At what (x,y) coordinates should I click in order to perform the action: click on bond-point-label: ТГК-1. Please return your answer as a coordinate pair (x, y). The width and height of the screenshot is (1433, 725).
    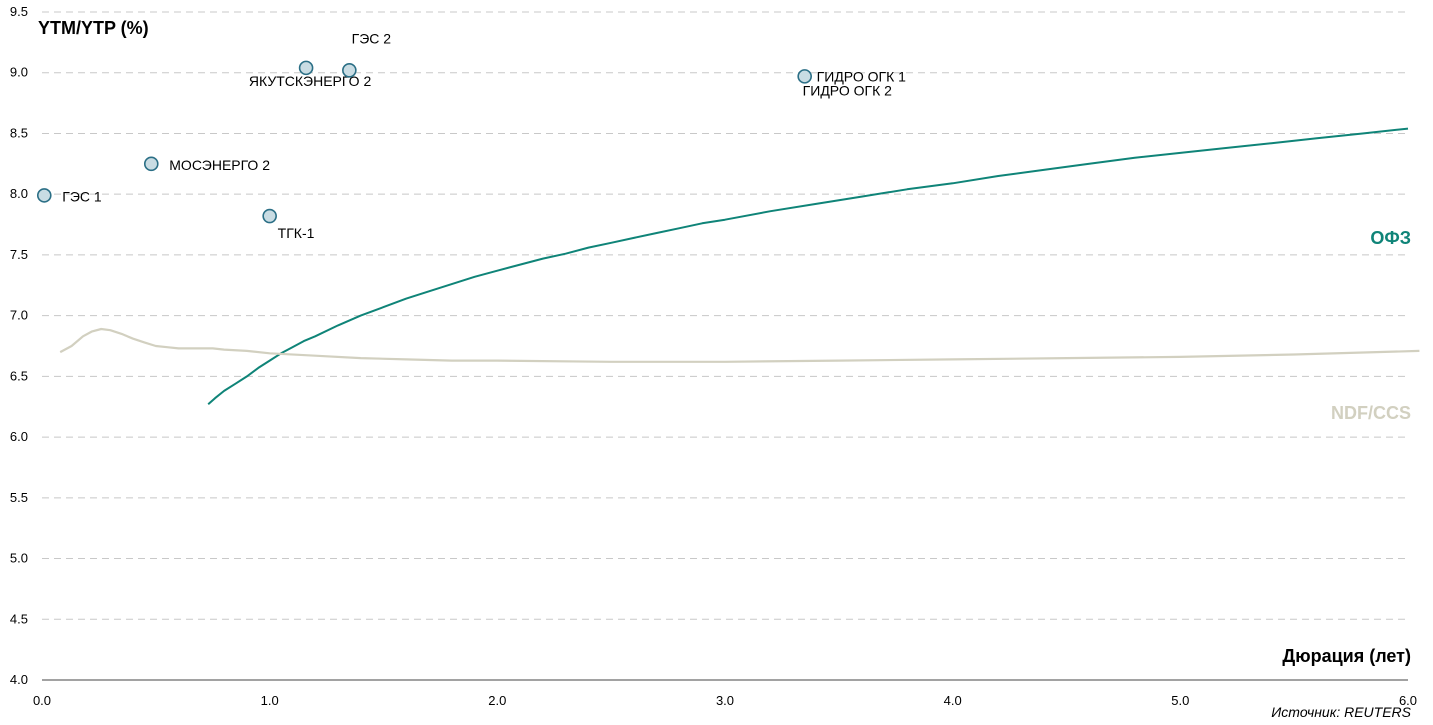
    Looking at the image, I should click on (296, 233).